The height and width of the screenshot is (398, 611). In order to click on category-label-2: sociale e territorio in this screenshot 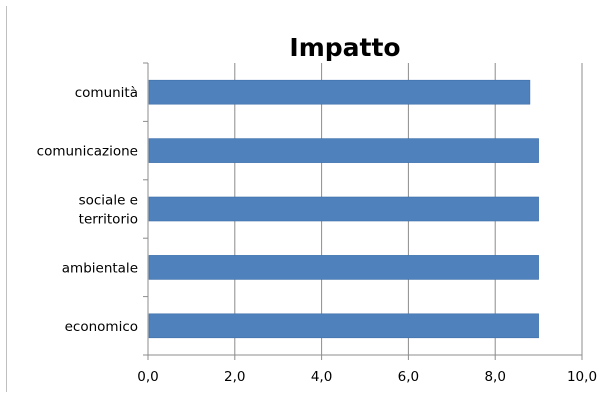, I will do `click(108, 210)`.